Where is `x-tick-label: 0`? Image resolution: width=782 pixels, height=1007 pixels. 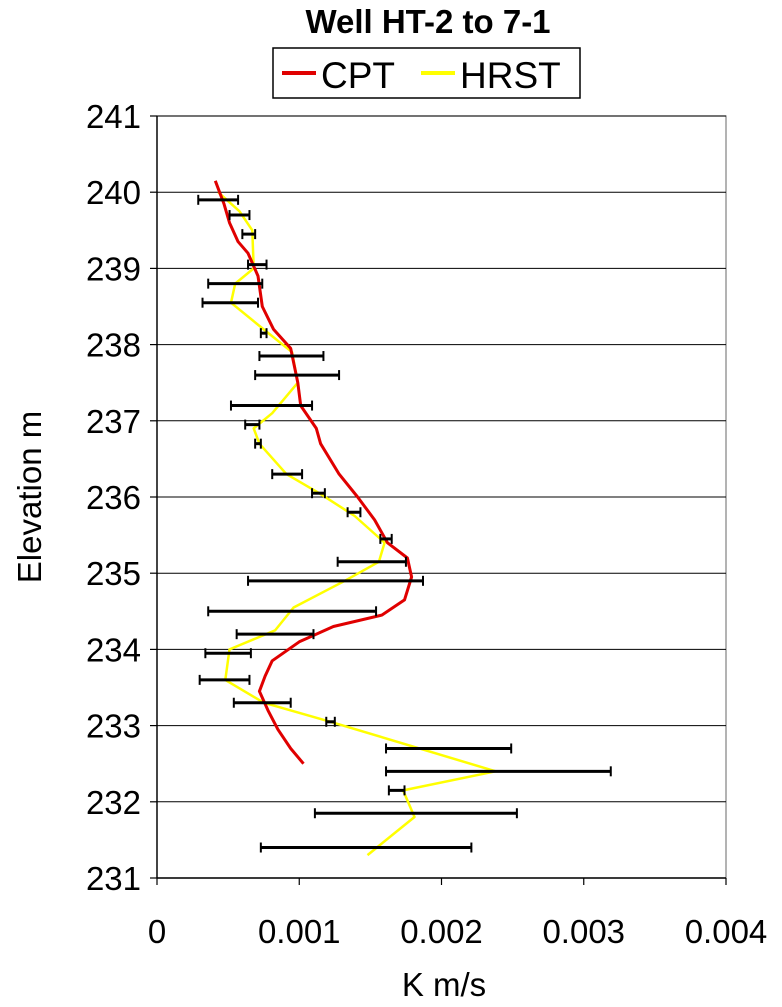
x-tick-label: 0 is located at coordinates (157, 931).